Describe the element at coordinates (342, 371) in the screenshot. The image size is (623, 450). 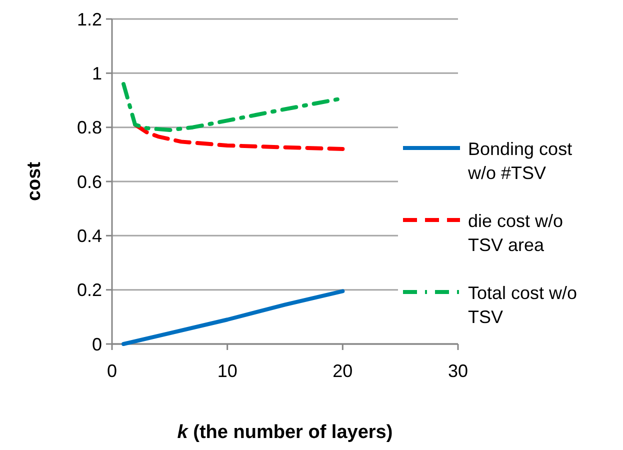
I see `x-tick-label: 20` at that location.